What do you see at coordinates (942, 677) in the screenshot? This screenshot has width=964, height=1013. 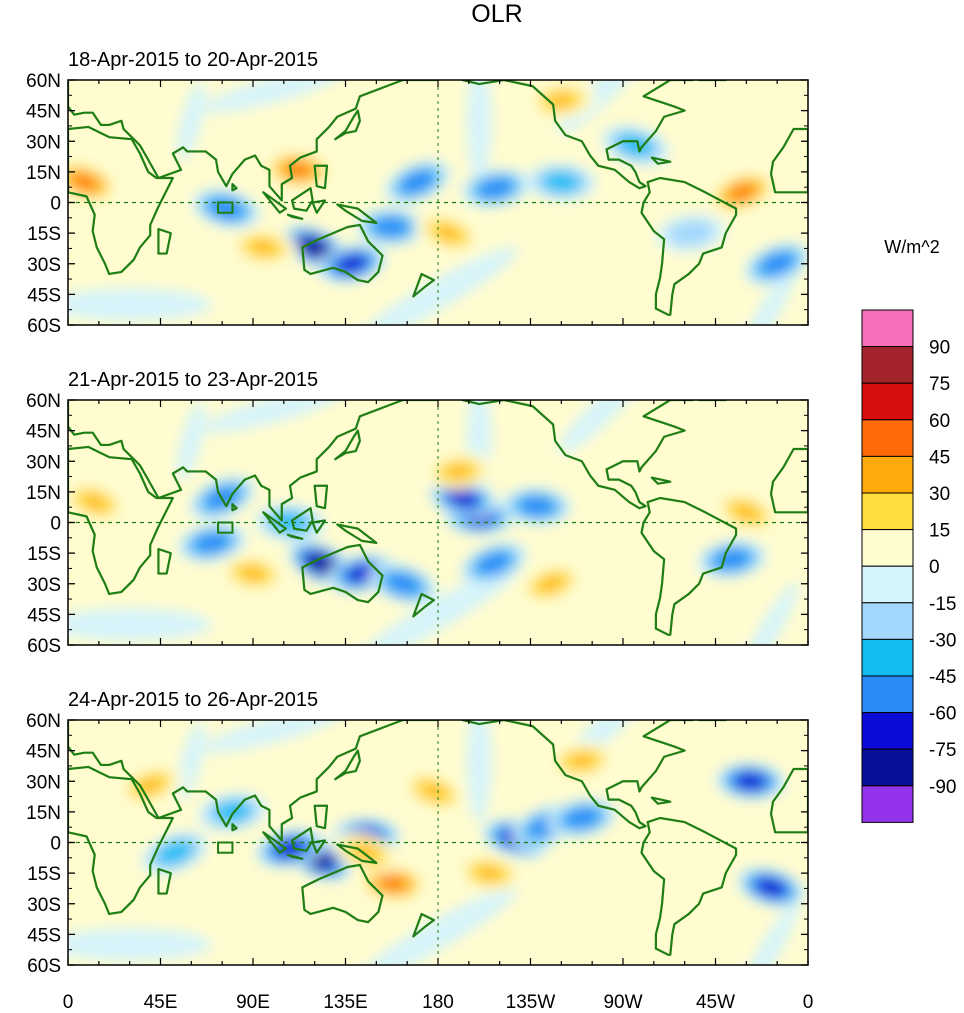 I see `colorbar-level-label: -45` at bounding box center [942, 677].